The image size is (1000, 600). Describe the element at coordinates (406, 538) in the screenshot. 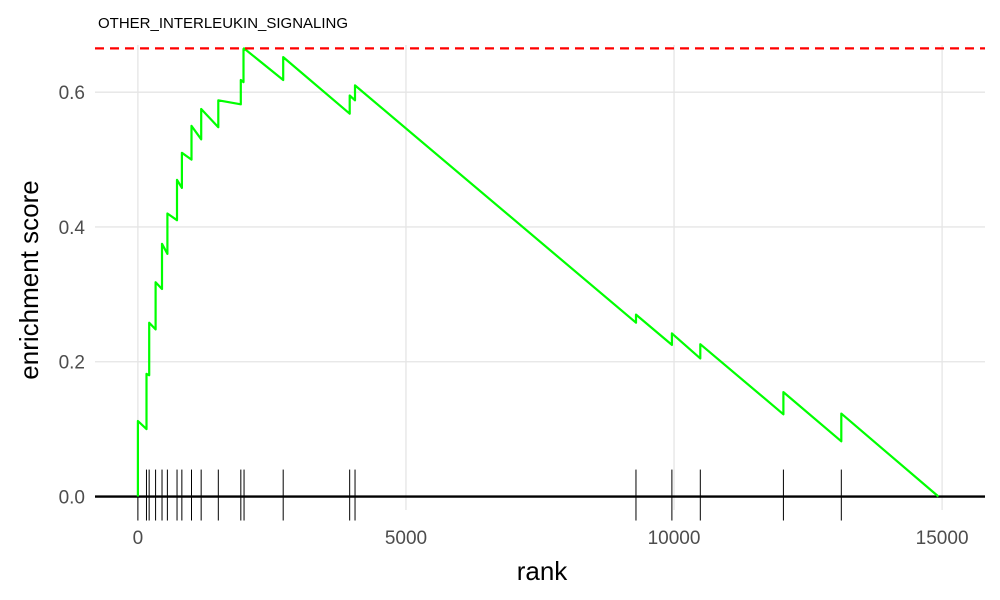

I see `x-tick-label: 5000` at that location.